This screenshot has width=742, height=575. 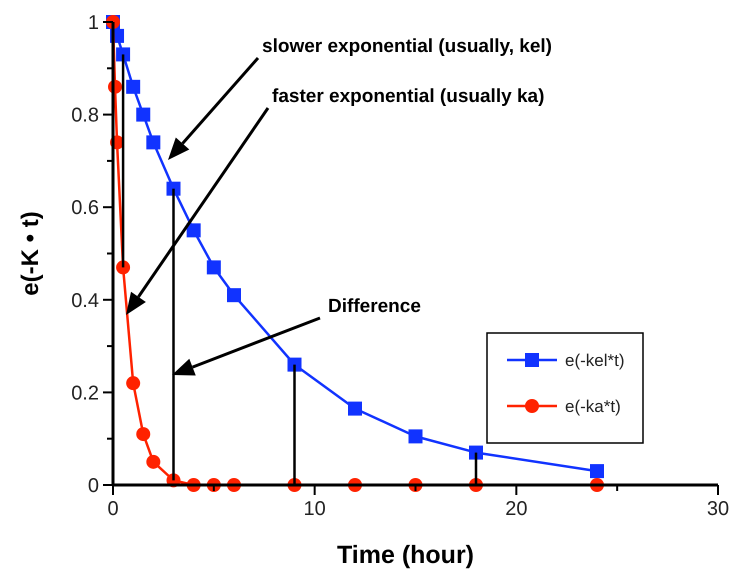 I want to click on y-axis-title: e(-K • t), so click(x=30, y=253).